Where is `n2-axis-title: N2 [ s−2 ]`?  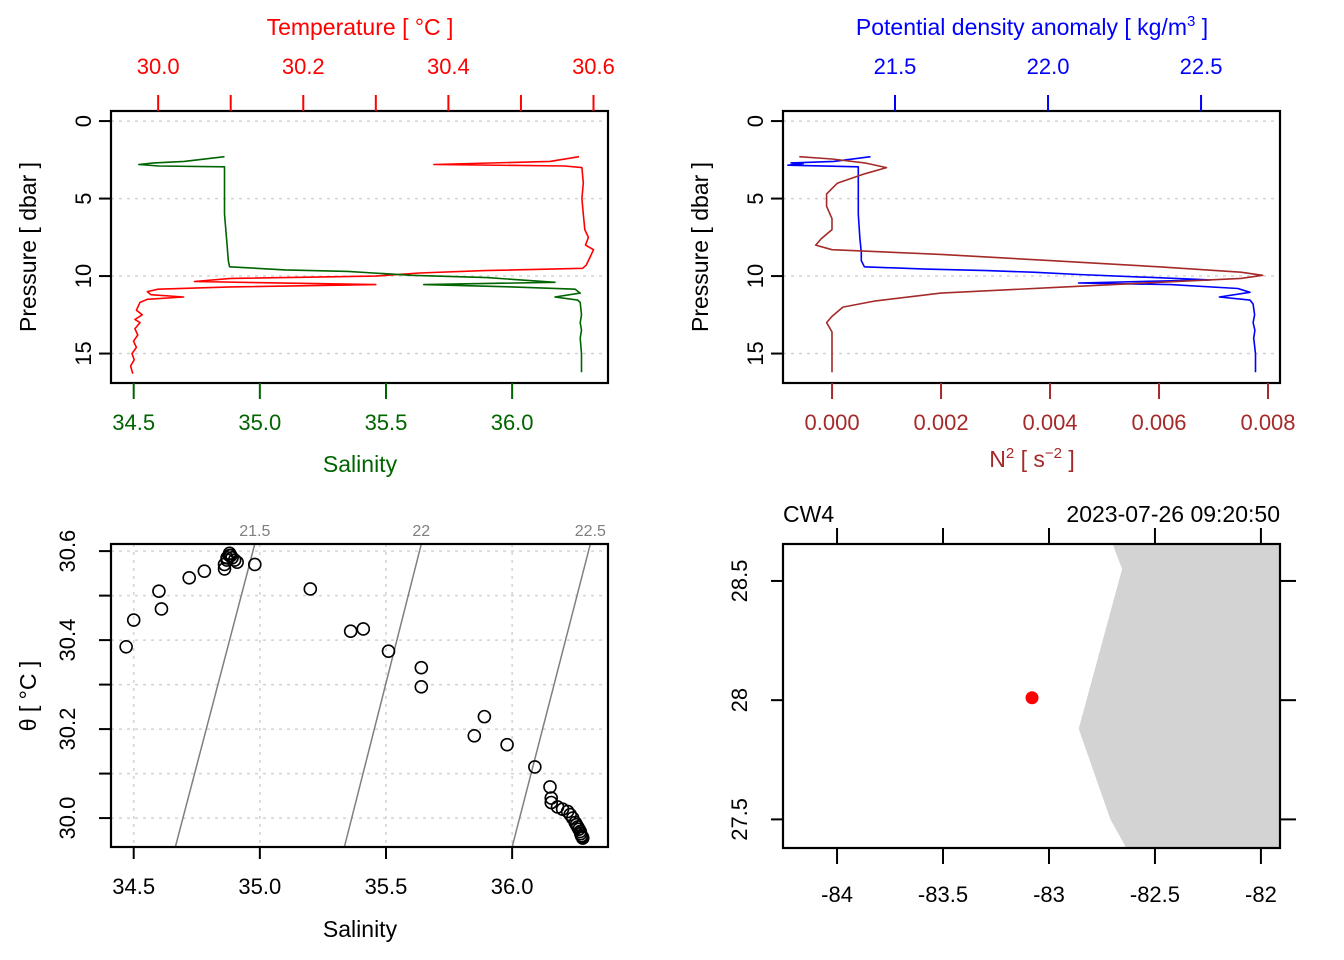 n2-axis-title: N2 [ s−2 ] is located at coordinates (1032, 458).